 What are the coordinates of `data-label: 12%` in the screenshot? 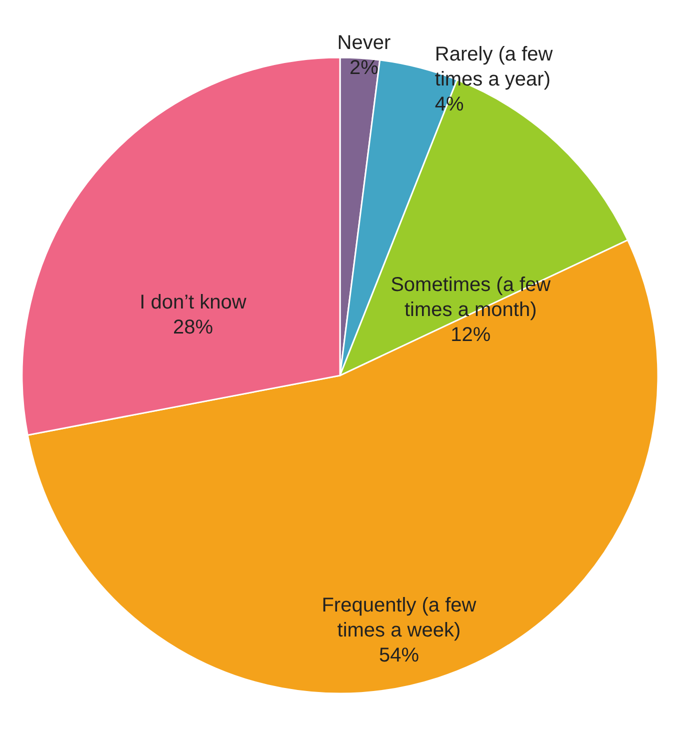 It's located at (470, 335).